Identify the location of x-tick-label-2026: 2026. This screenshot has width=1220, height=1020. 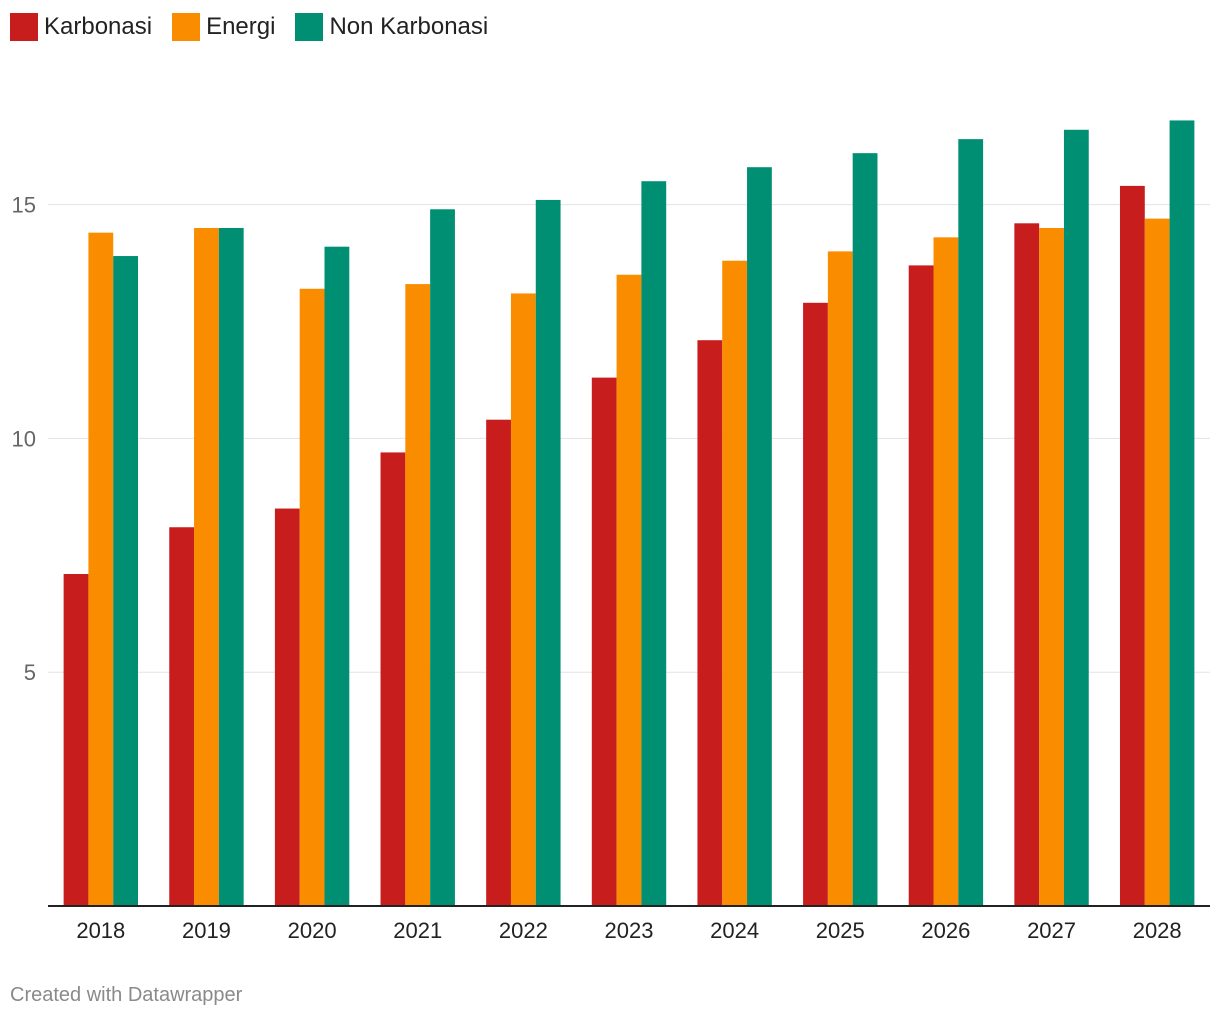
(945, 930).